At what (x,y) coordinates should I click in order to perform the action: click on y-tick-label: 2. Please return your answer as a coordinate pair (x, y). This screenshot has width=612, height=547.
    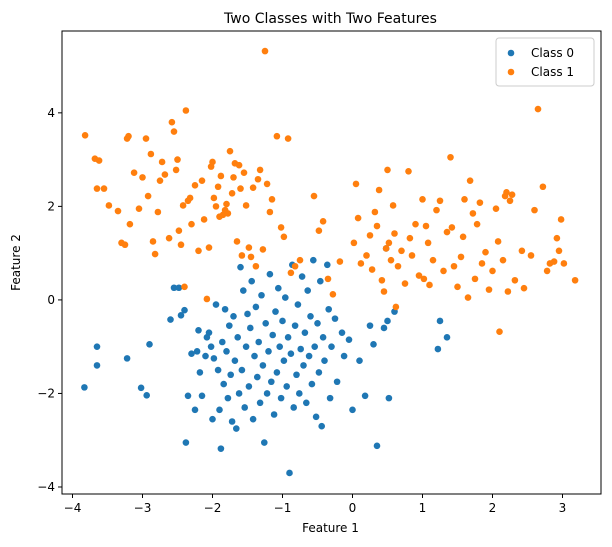
    Looking at the image, I should click on (51, 206).